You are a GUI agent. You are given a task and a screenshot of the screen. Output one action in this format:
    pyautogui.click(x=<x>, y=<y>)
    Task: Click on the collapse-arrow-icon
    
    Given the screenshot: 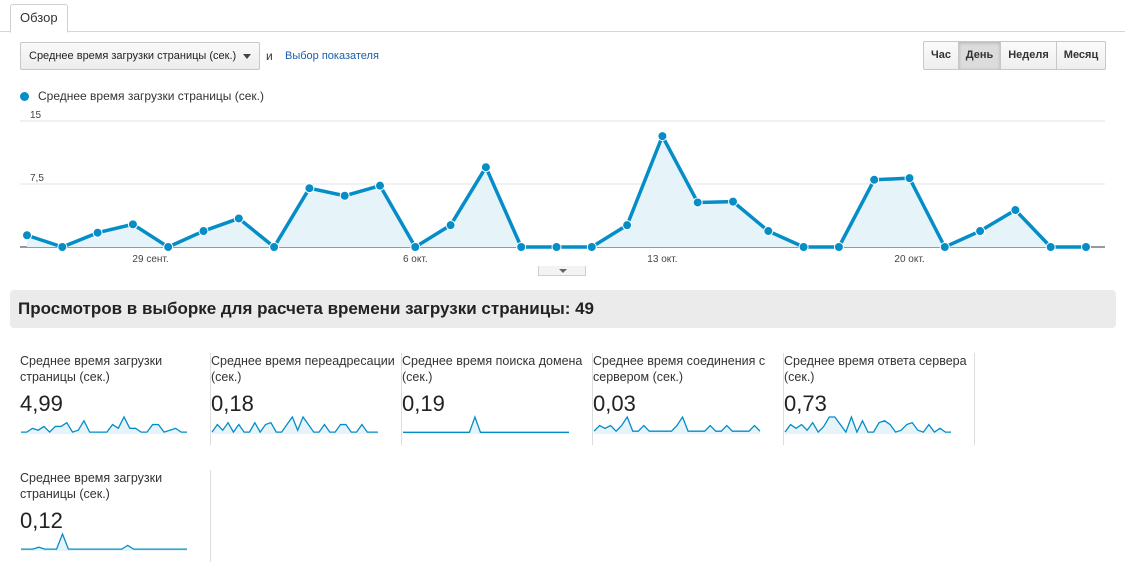 What is the action you would take?
    pyautogui.click(x=563, y=271)
    